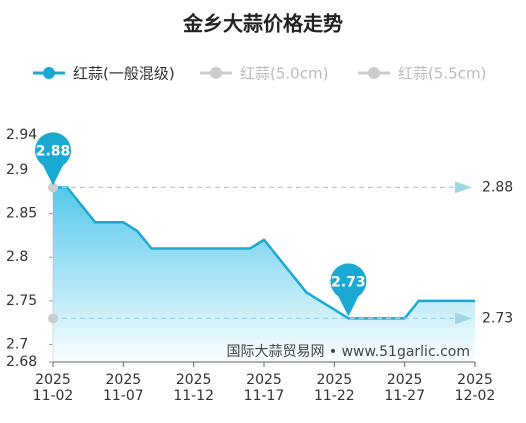 The width and height of the screenshot is (526, 423). Describe the element at coordinates (21, 135) in the screenshot. I see `y-tick-label: 2.94` at that location.